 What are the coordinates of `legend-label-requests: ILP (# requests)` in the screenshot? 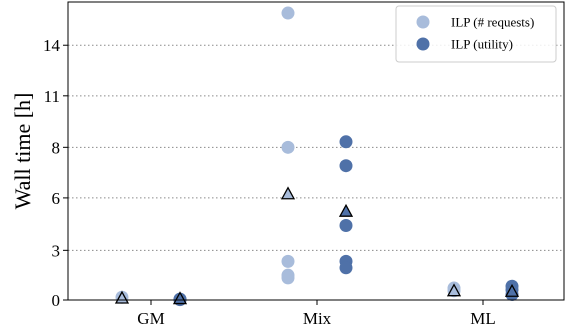 It's located at (492, 22).